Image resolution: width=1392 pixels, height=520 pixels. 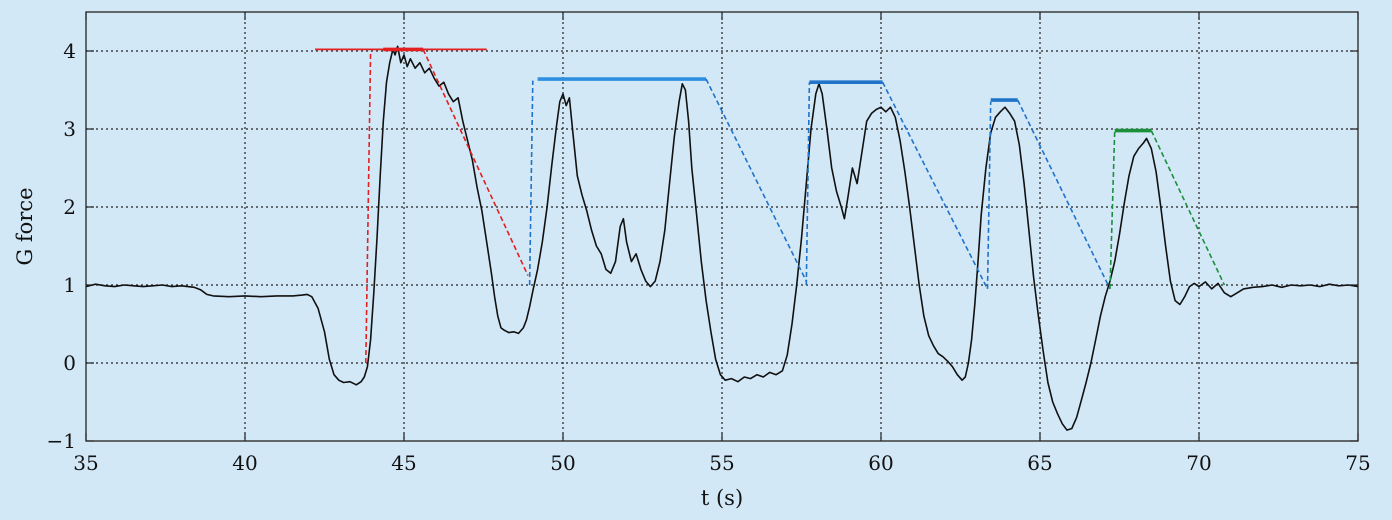 What do you see at coordinates (25, 226) in the screenshot?
I see `y-axis-label: G force` at bounding box center [25, 226].